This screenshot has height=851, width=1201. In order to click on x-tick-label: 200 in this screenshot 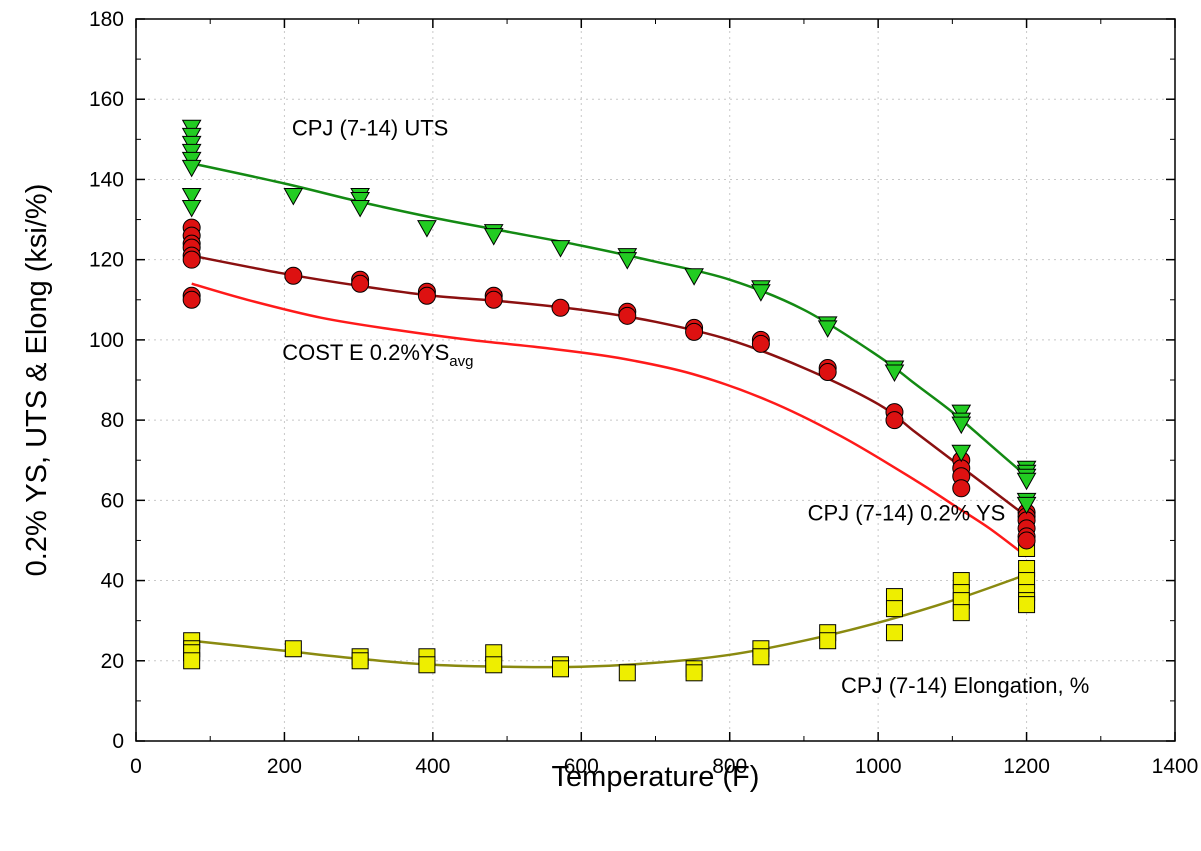, I will do `click(284, 766)`.